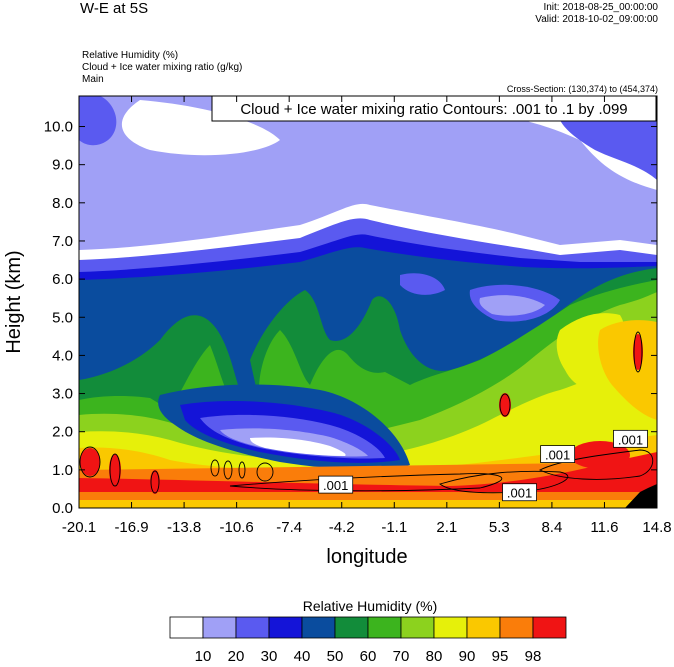  Describe the element at coordinates (368, 640) in the screenshot. I see `colorbar: 10 20 30 40 50 60 70 80 90 95 98` at that location.